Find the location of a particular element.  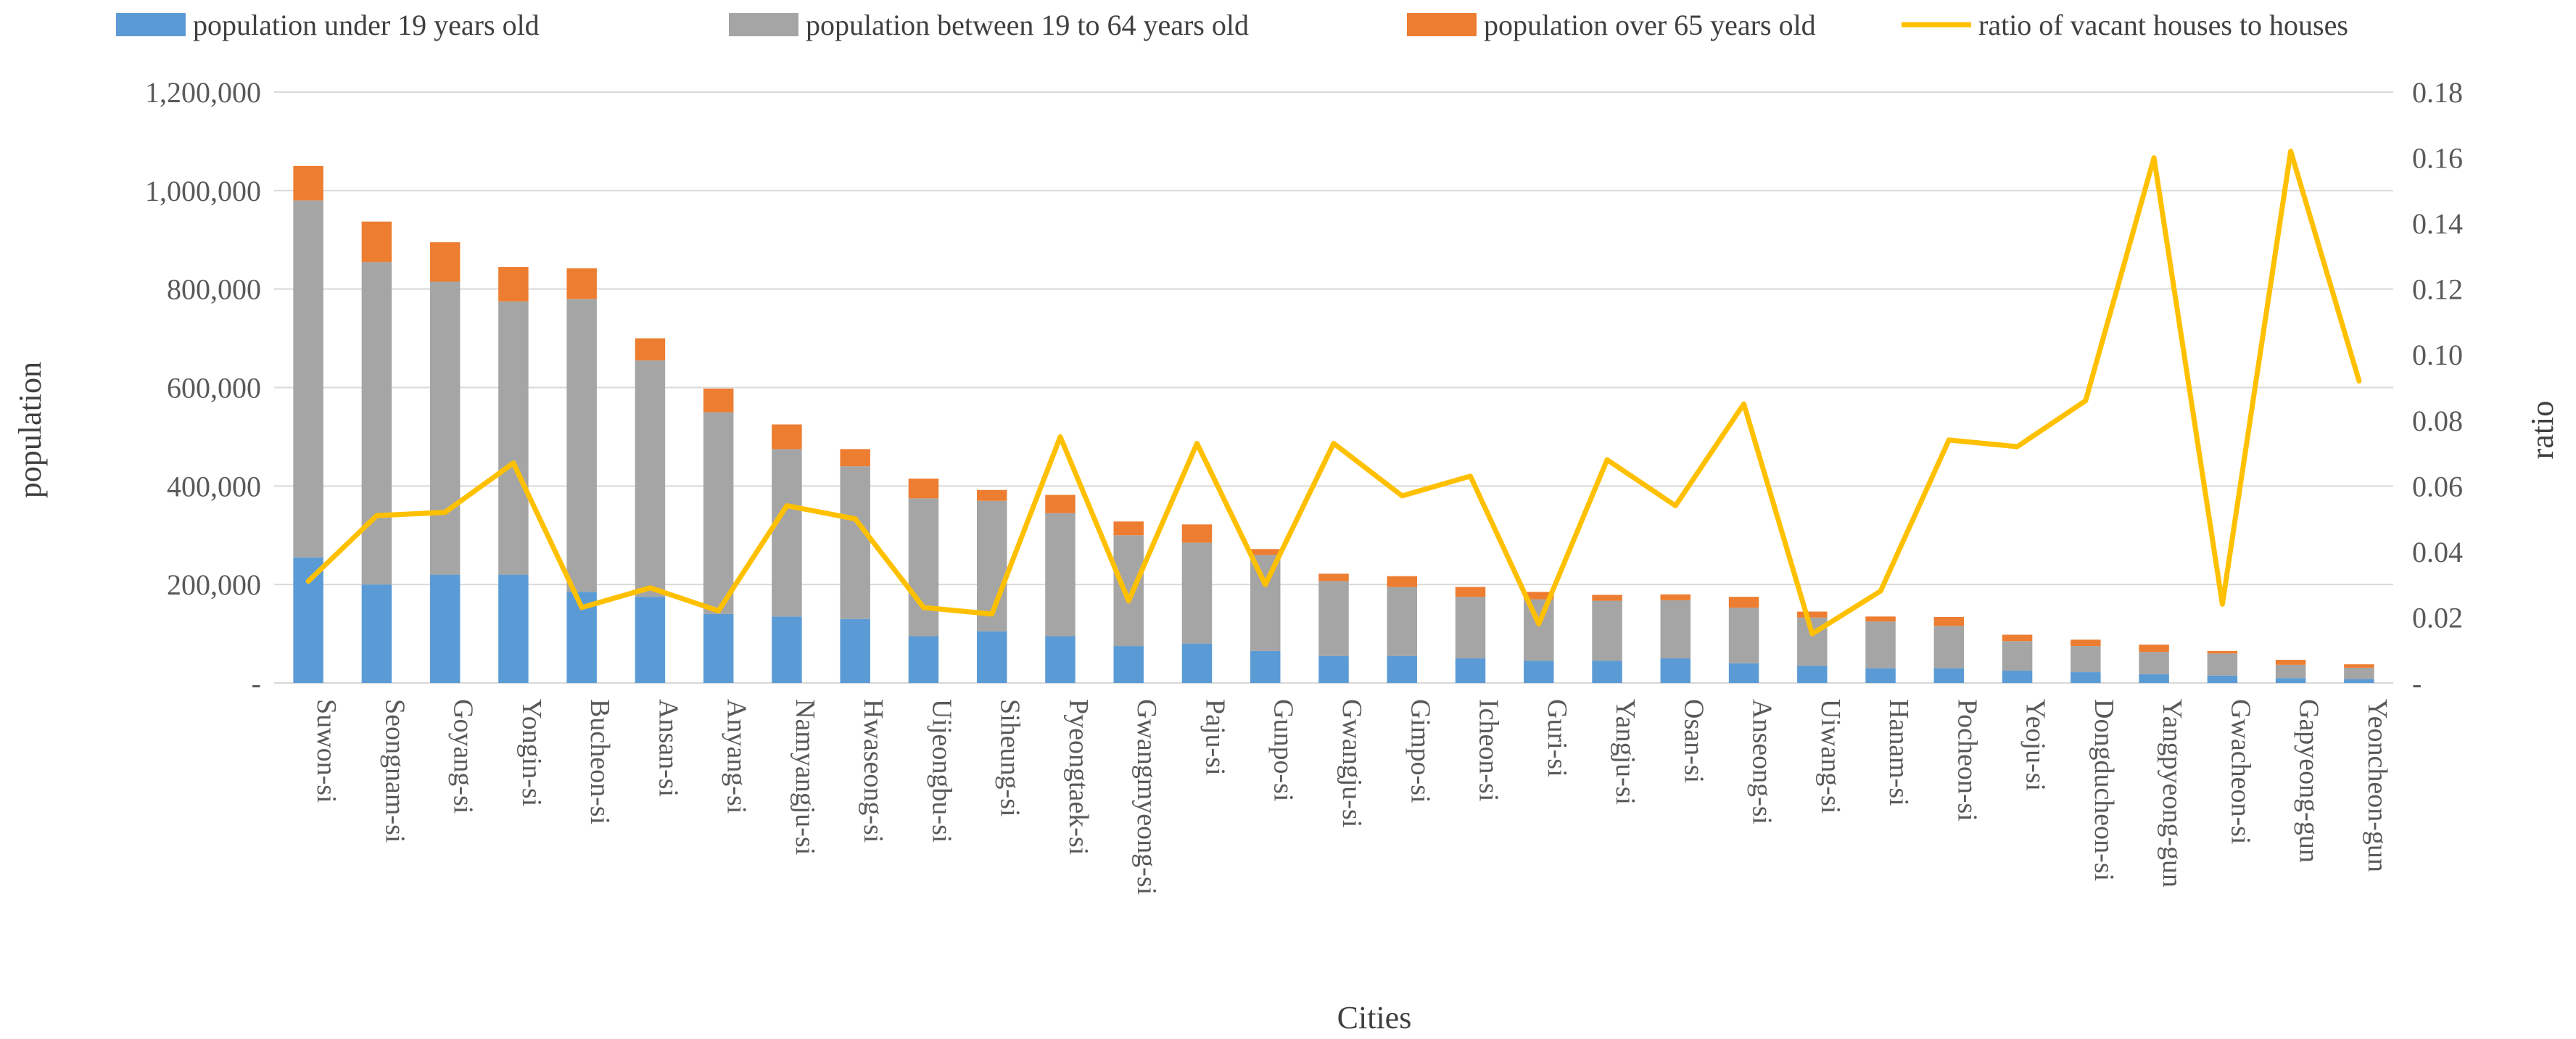

y-axis-right-ticks: - 0.02 0.04 0.06 0.08 0.10 0.12 0.14 0.16 0.18 is located at coordinates (2437, 388).